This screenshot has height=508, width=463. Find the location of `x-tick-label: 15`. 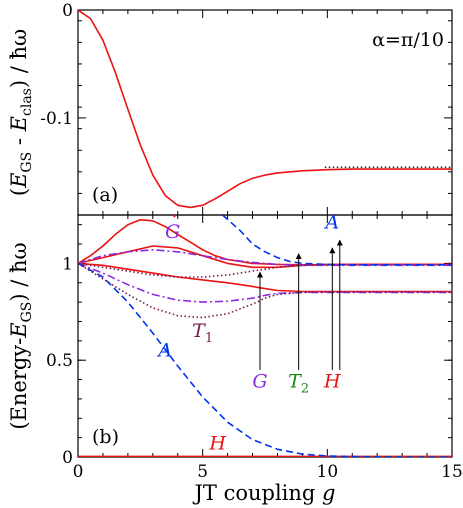

x-tick-label: 15 is located at coordinates (452, 472).